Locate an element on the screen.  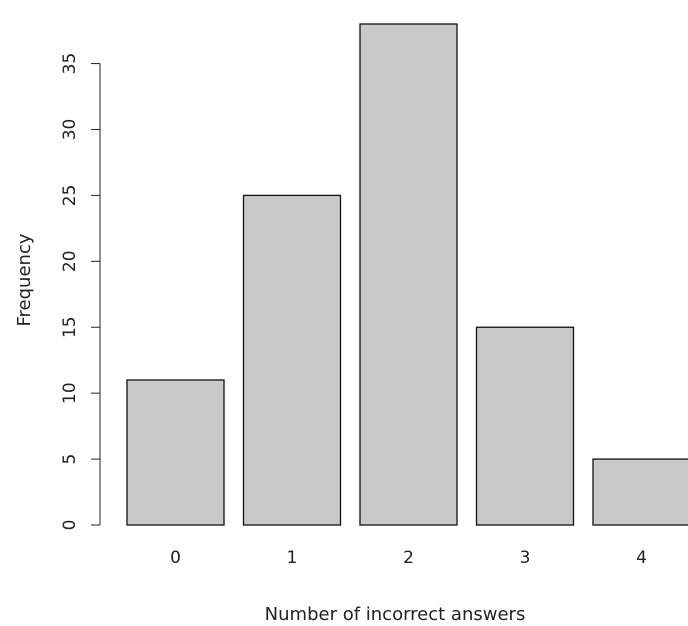
x-tick-label-0: 0 is located at coordinates (175, 558).